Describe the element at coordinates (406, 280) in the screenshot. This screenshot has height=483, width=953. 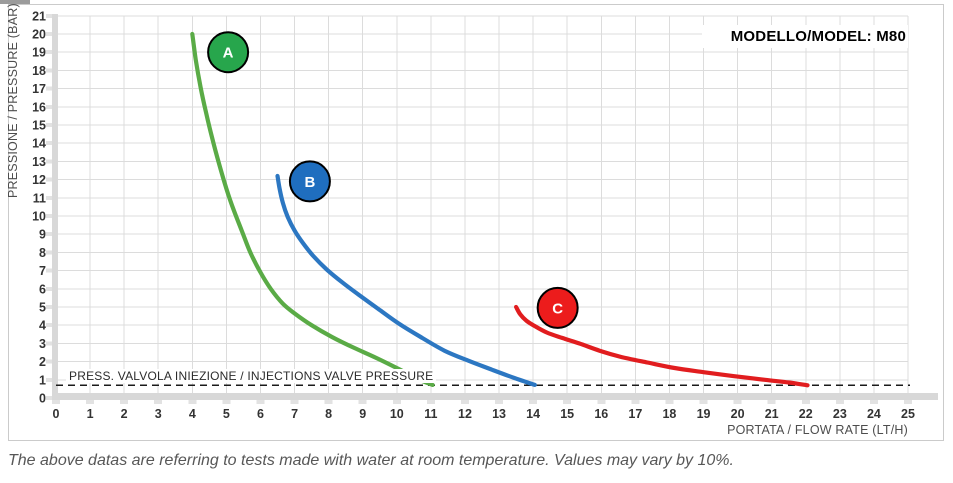
I see `curve-B` at that location.